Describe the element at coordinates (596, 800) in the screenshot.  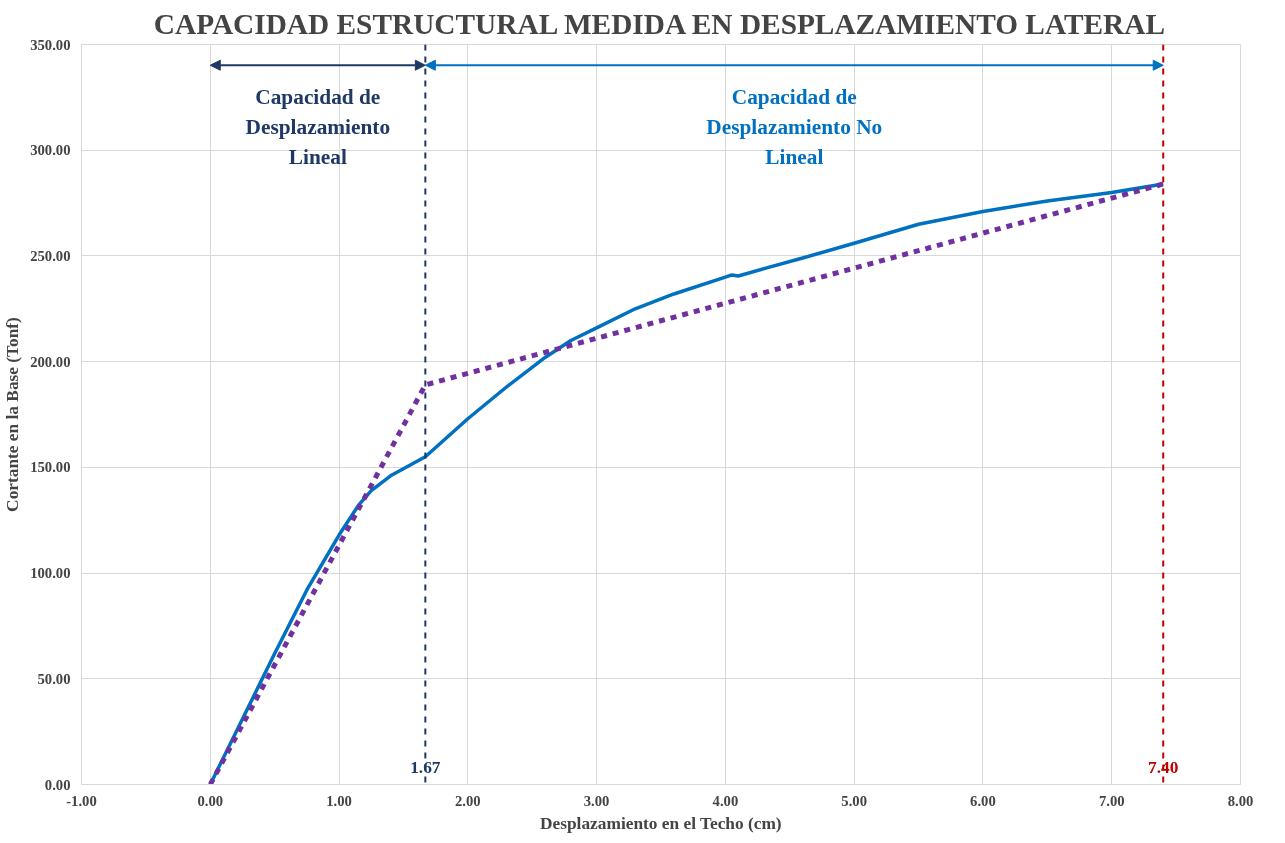
I see `x-tick-label: 3.00` at that location.